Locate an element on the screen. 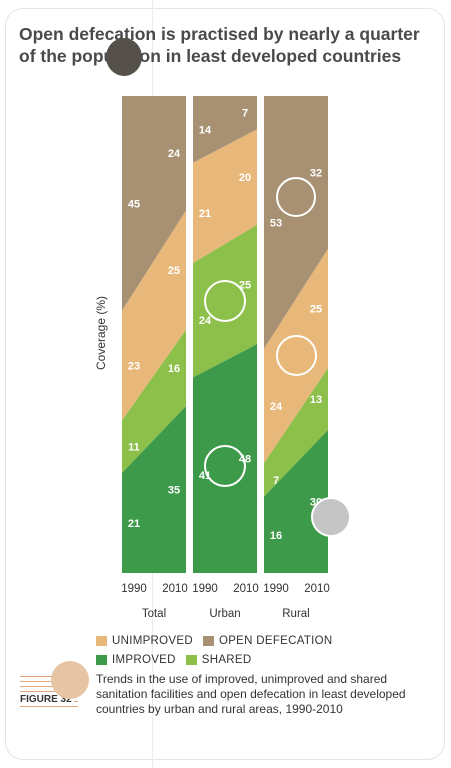  figure-tag-stripe is located at coordinates (49, 706).